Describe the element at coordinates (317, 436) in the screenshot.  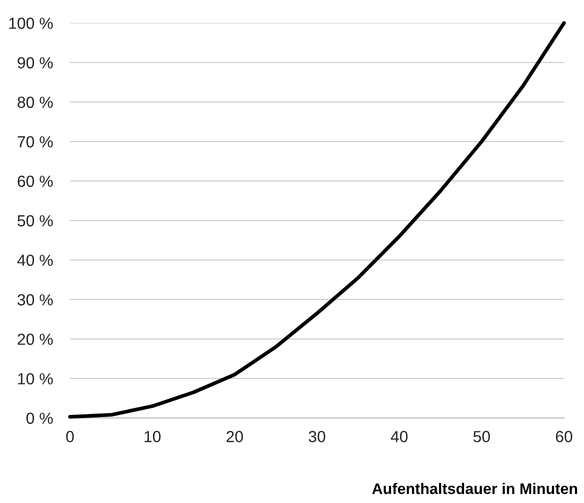
I see `x-tick-label: 30` at that location.